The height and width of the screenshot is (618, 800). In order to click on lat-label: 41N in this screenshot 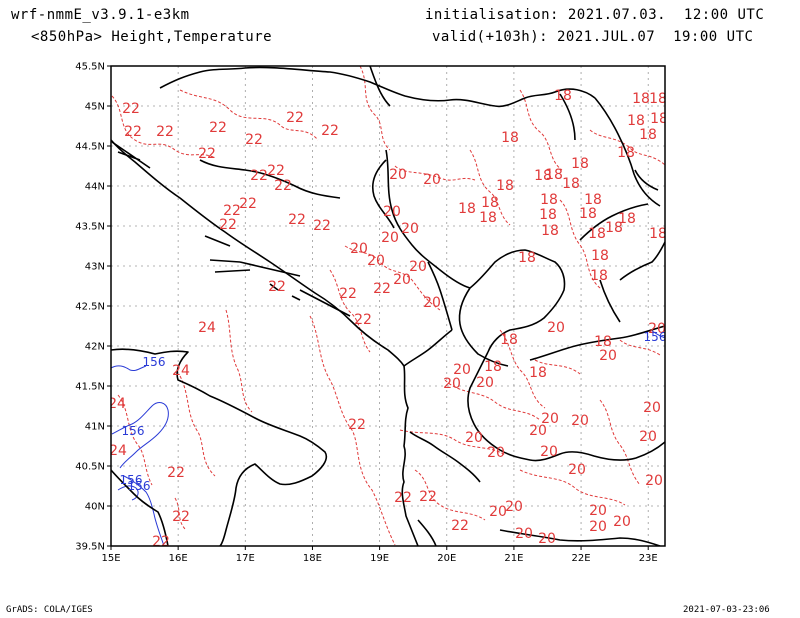, I will do `click(95, 427)`.